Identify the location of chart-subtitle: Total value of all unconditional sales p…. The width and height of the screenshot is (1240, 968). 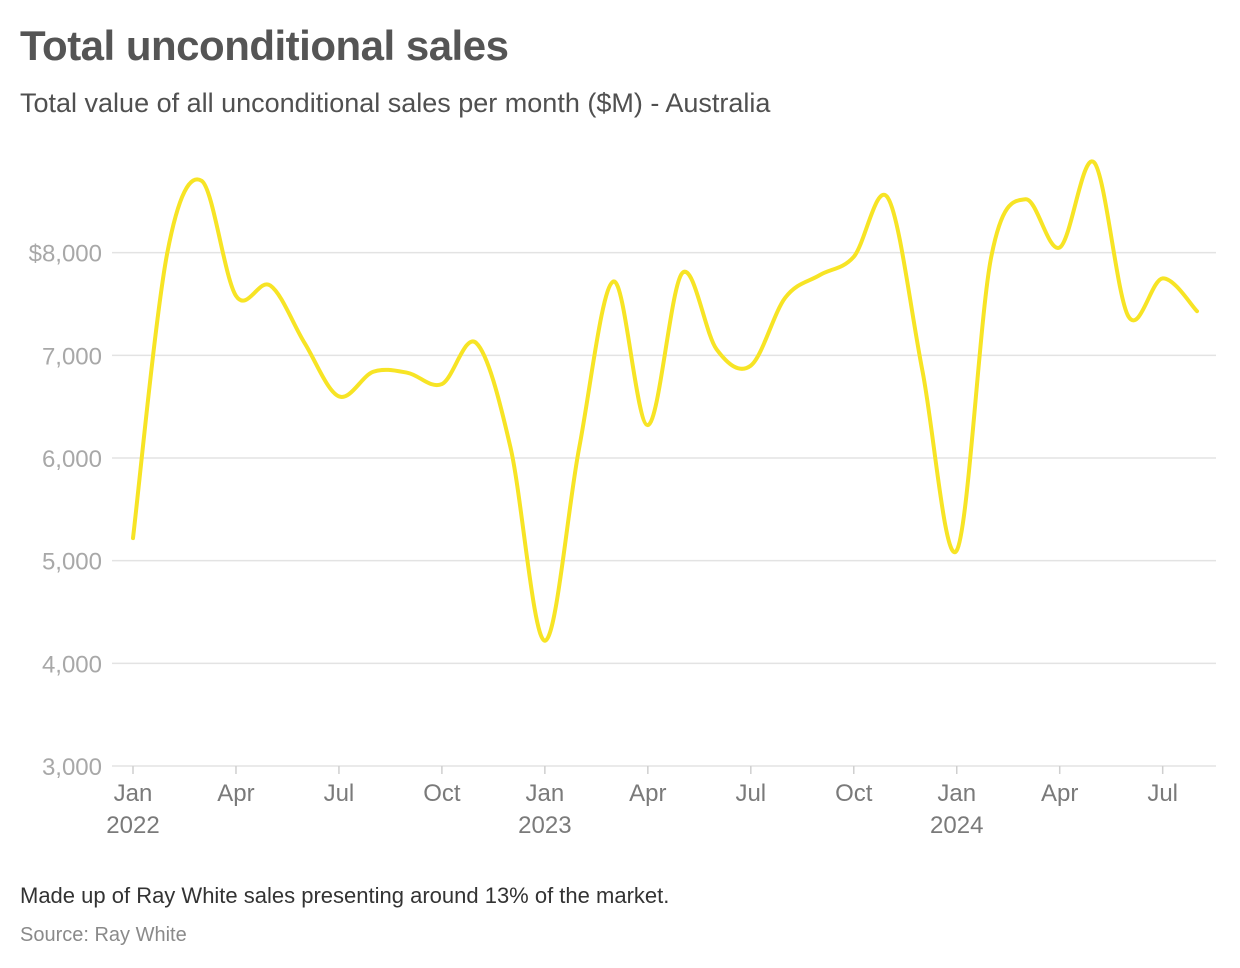
(395, 103).